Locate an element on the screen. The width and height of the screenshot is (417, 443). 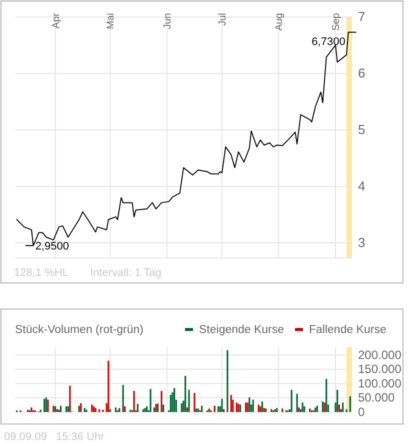
x-tick-label: Mai is located at coordinates (111, 21).